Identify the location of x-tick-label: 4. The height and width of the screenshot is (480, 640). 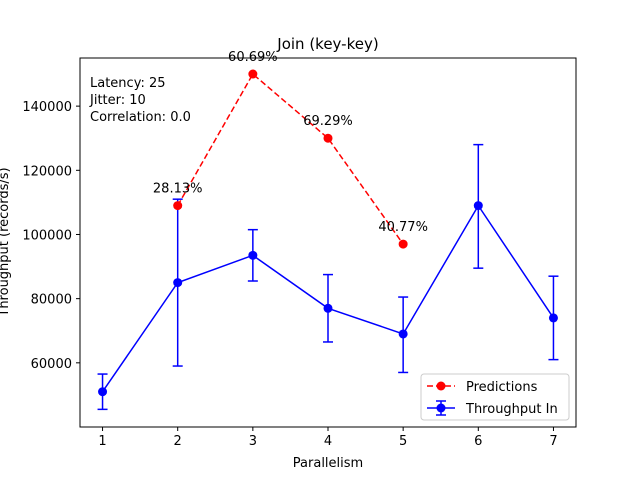
(328, 441).